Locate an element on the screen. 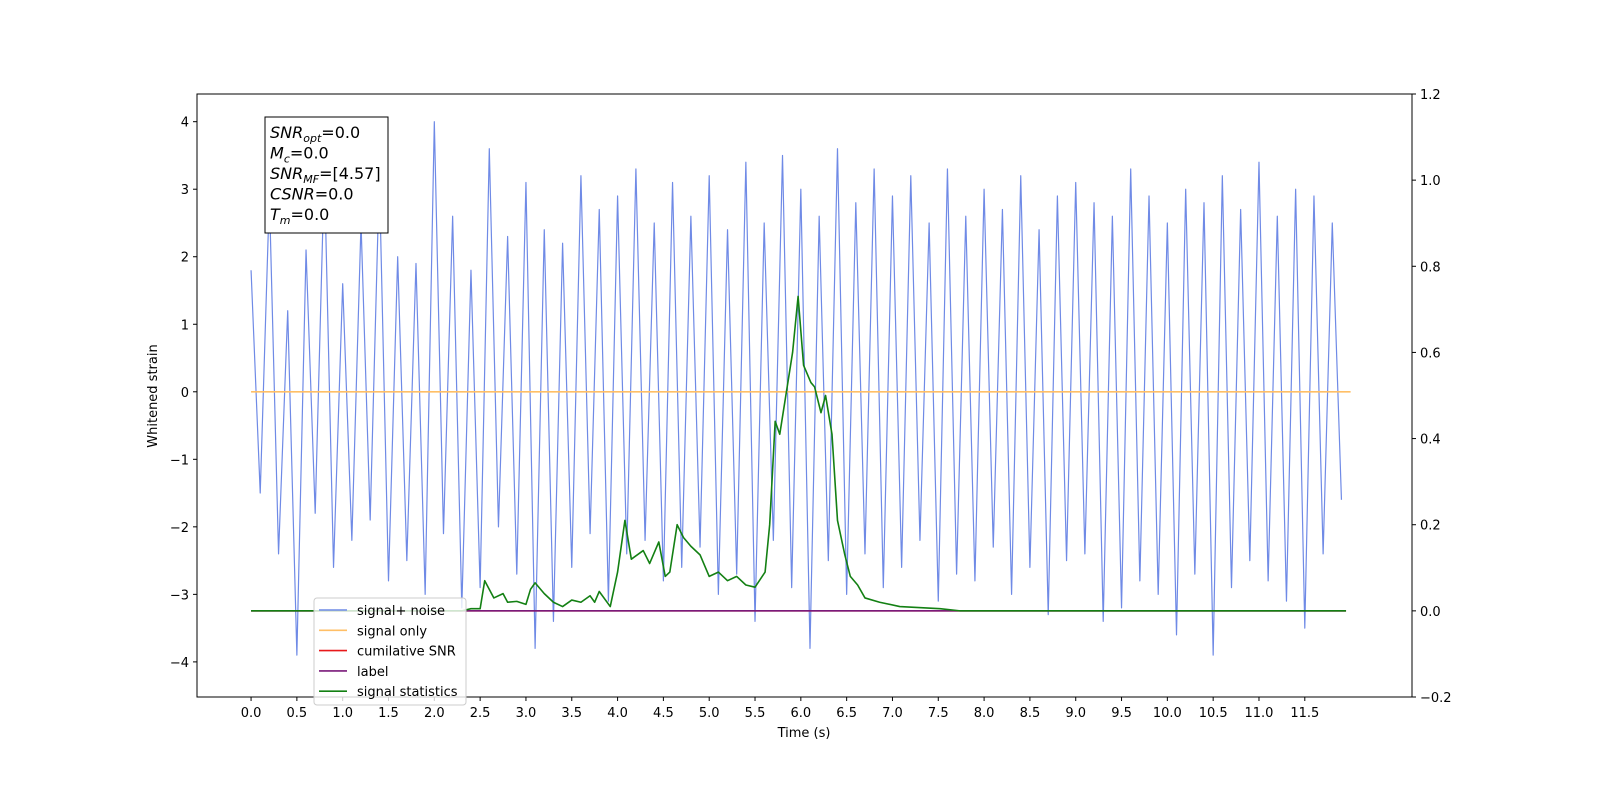 The image size is (1600, 804). annotation-symbol: CSNR is located at coordinates (292, 194).